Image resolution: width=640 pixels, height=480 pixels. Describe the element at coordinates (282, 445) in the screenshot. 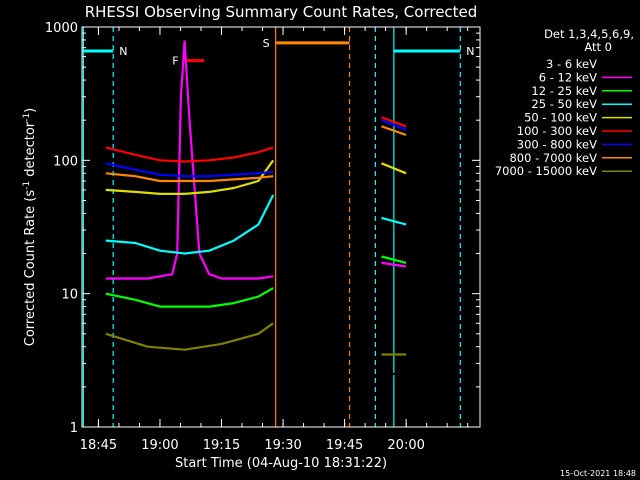

I see `x-tick-label-3: 19:30` at that location.